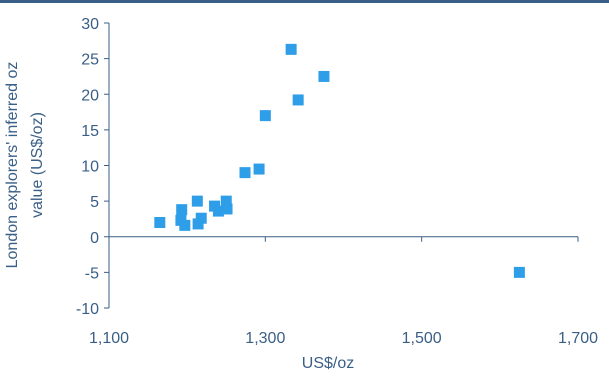 The width and height of the screenshot is (609, 376). I want to click on x-axis-title: US$/oz, so click(328, 363).